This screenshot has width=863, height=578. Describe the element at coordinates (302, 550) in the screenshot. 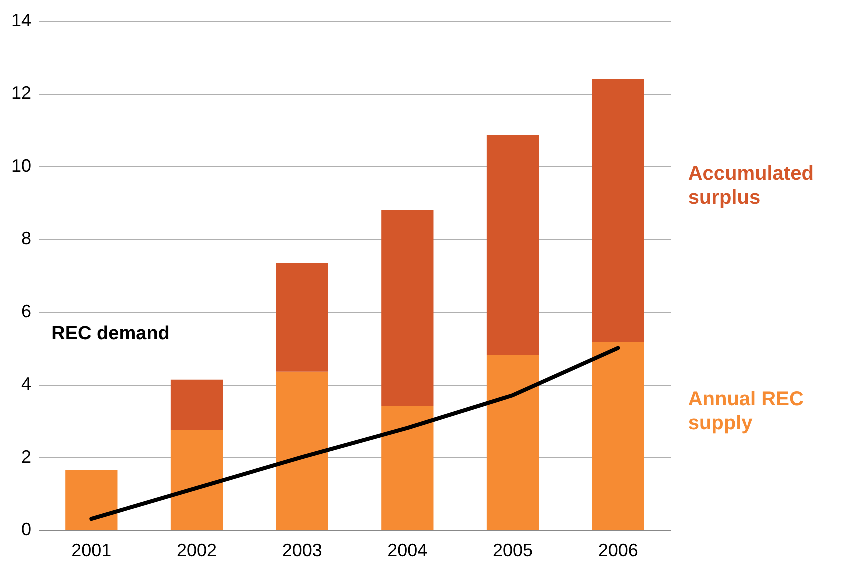

I see `x-tick-label: 2003` at that location.